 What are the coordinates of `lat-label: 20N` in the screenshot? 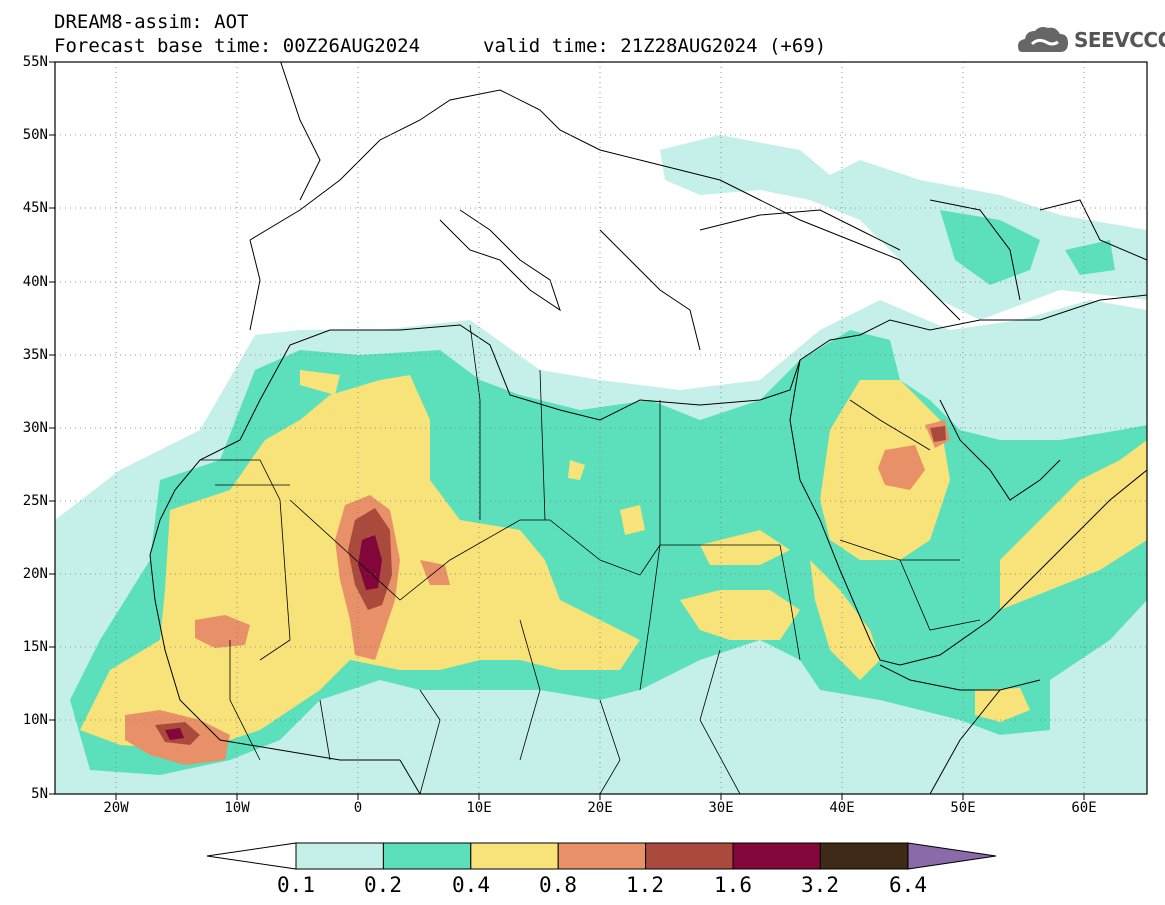 It's located at (35, 574).